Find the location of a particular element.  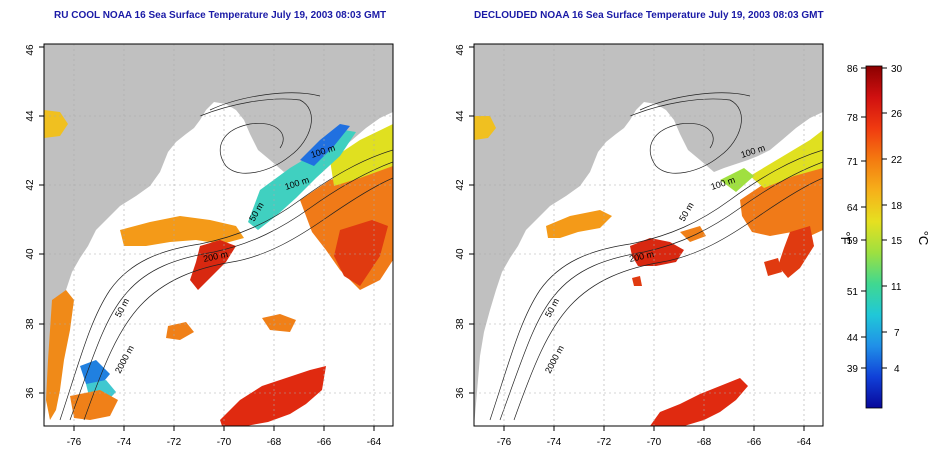

fahrenheit-tick-label: 59 is located at coordinates (853, 241).